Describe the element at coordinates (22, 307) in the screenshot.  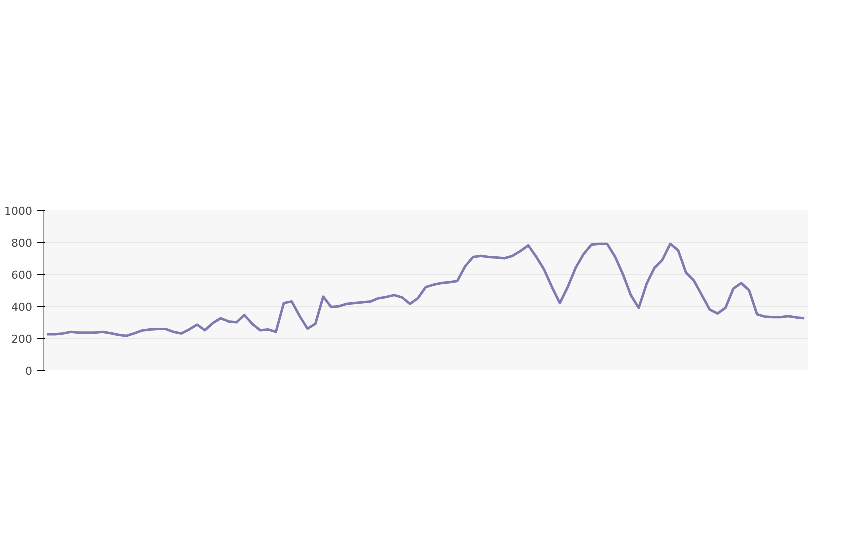
I see `y-tick-label: 400` at that location.